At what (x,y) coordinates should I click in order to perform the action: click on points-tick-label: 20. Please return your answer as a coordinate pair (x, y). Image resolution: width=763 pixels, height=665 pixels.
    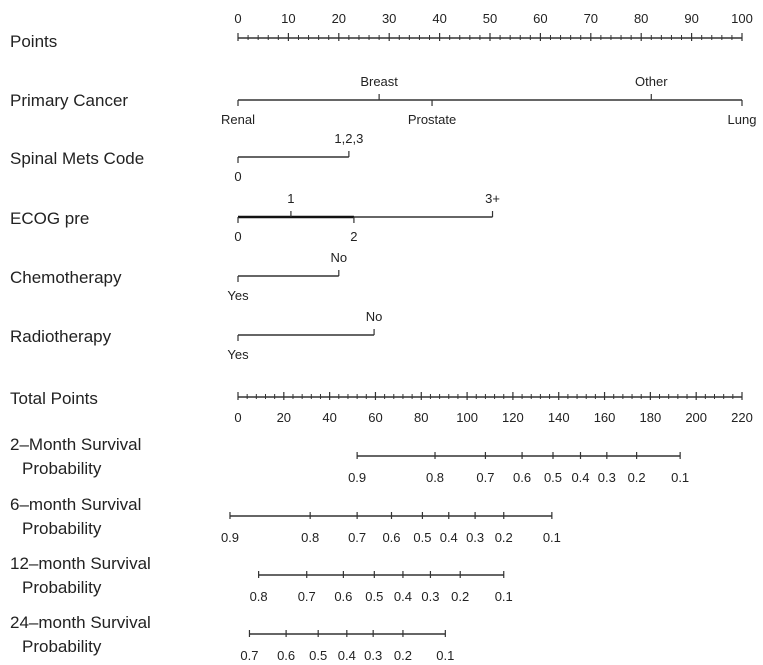
    Looking at the image, I should click on (339, 18).